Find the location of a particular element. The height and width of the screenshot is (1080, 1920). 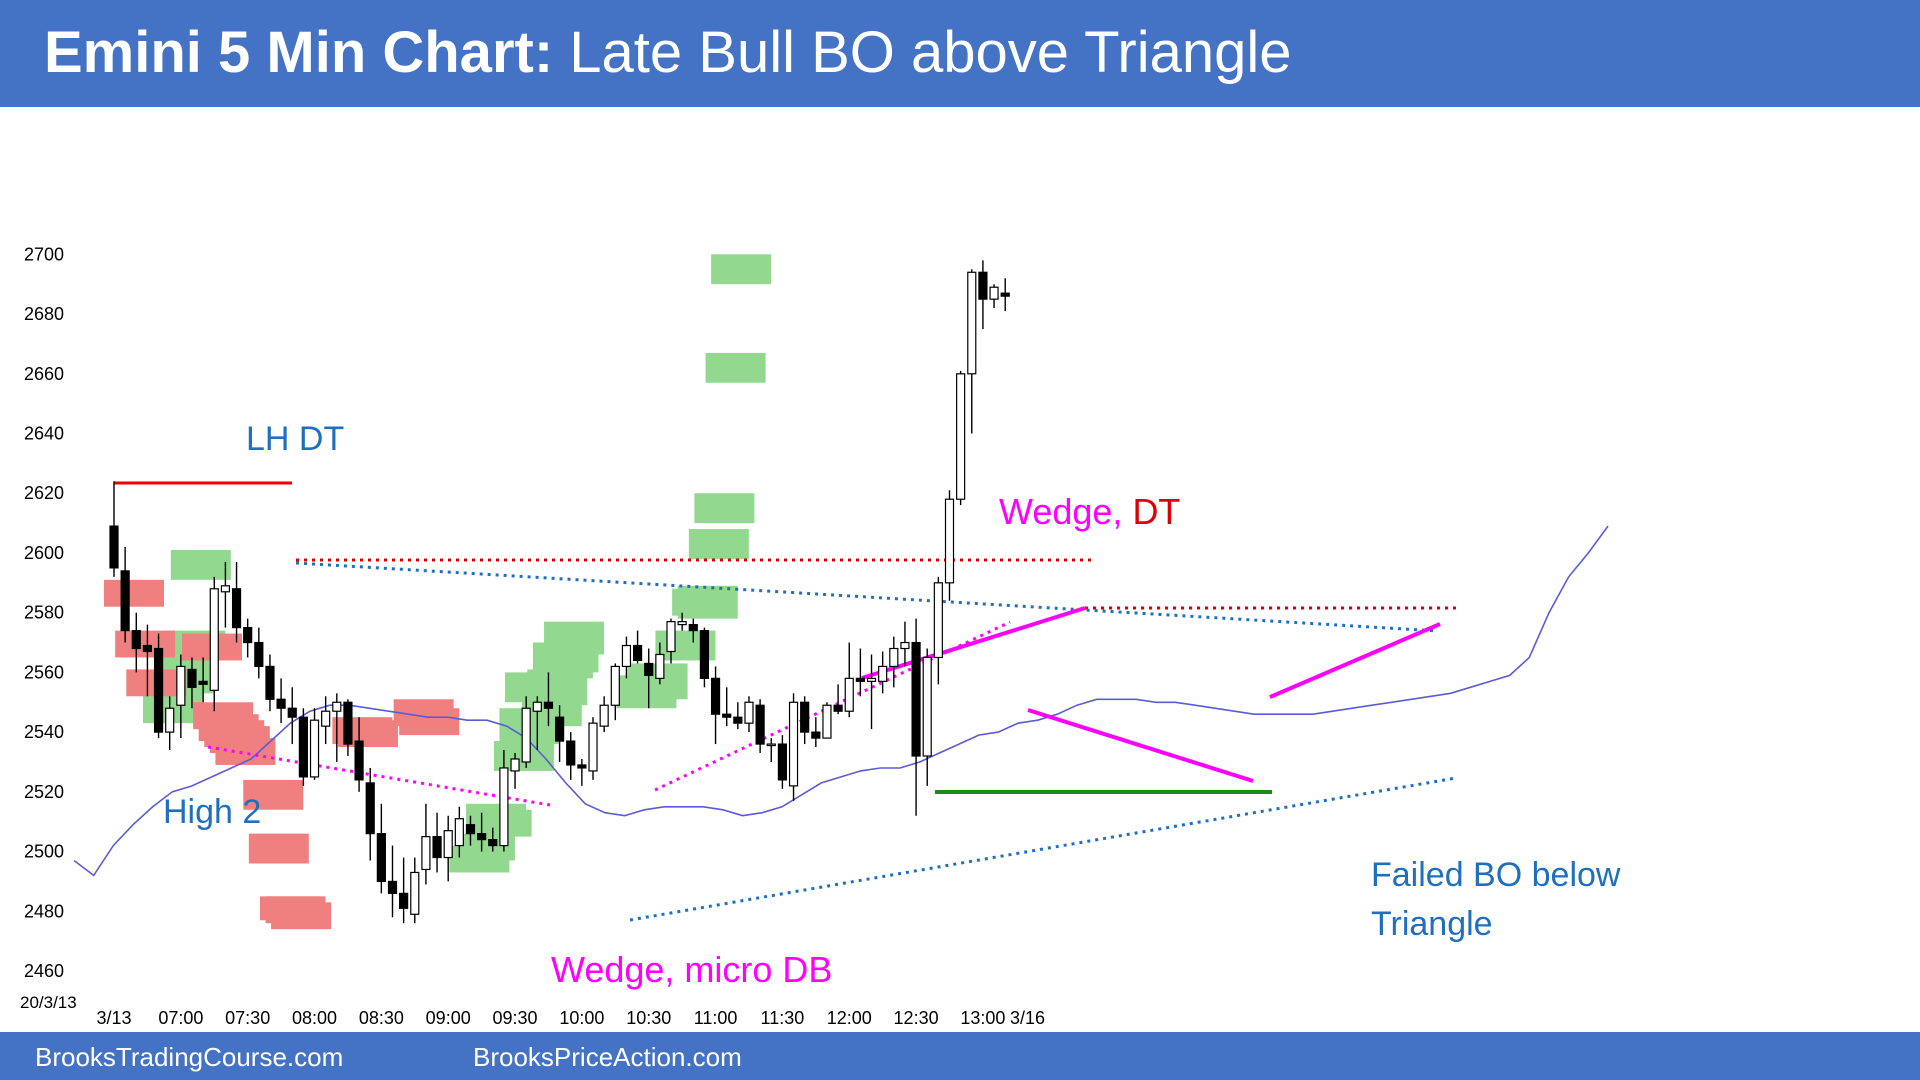

x-tick-label: 3/16 is located at coordinates (1027, 1018).